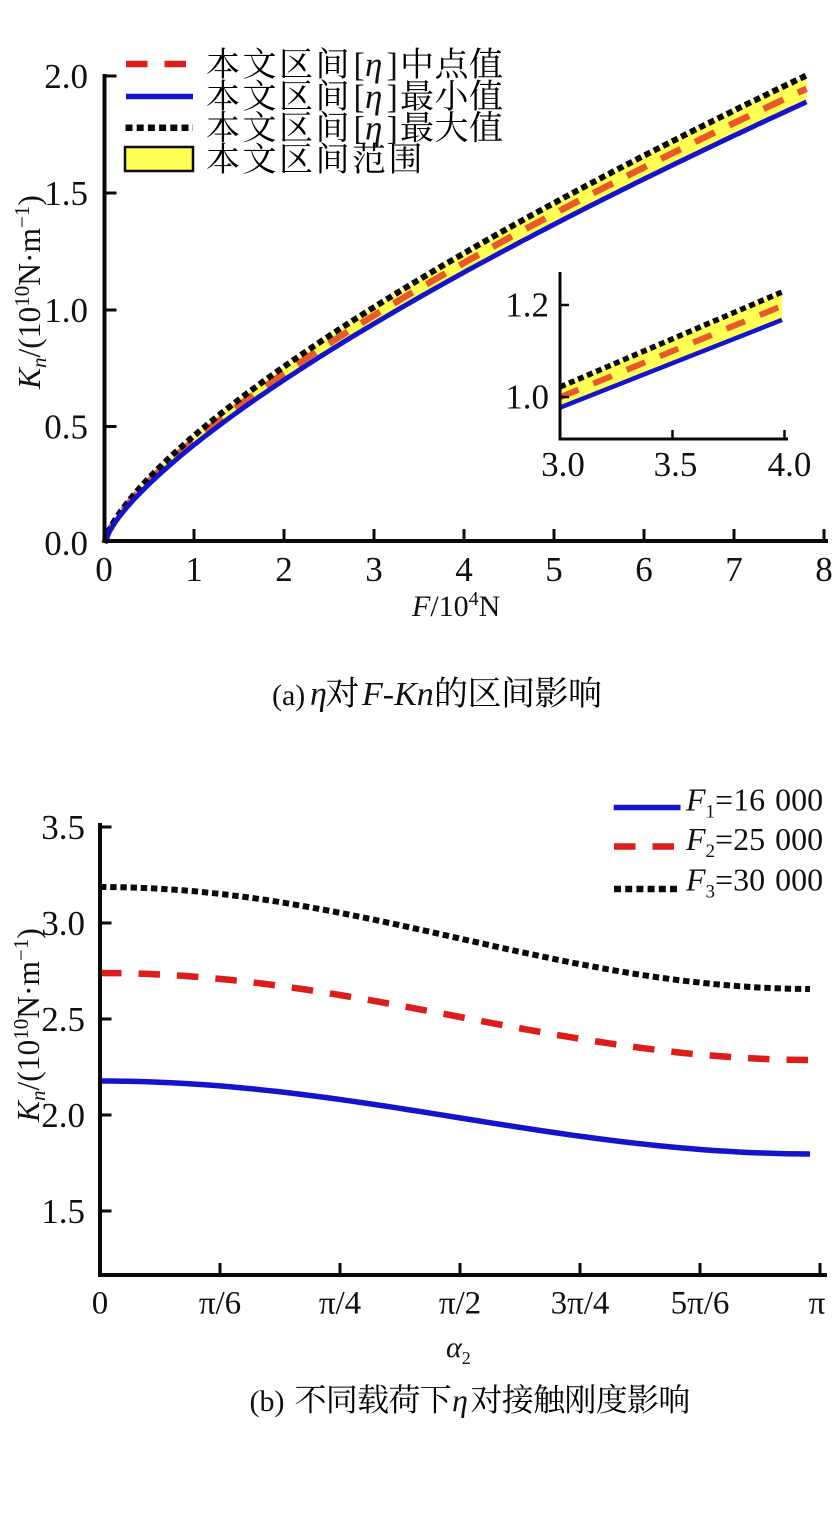 This screenshot has width=839, height=1525. Describe the element at coordinates (66, 427) in the screenshot. I see `svg-text: 0.5` at that location.